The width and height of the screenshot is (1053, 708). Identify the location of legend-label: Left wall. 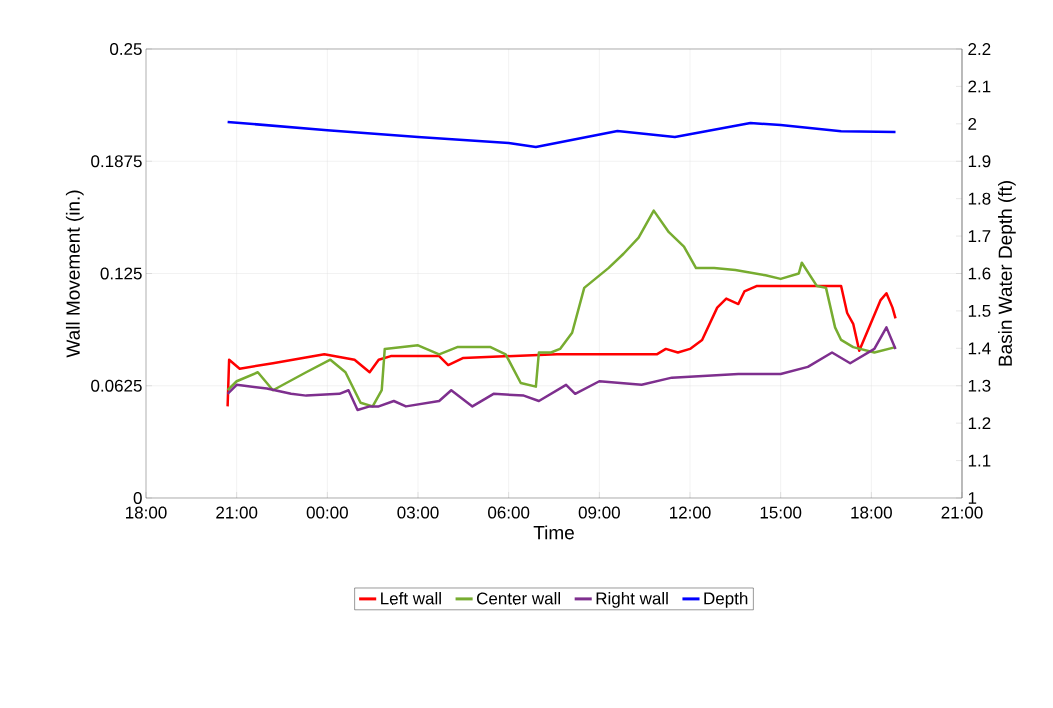
(411, 598).